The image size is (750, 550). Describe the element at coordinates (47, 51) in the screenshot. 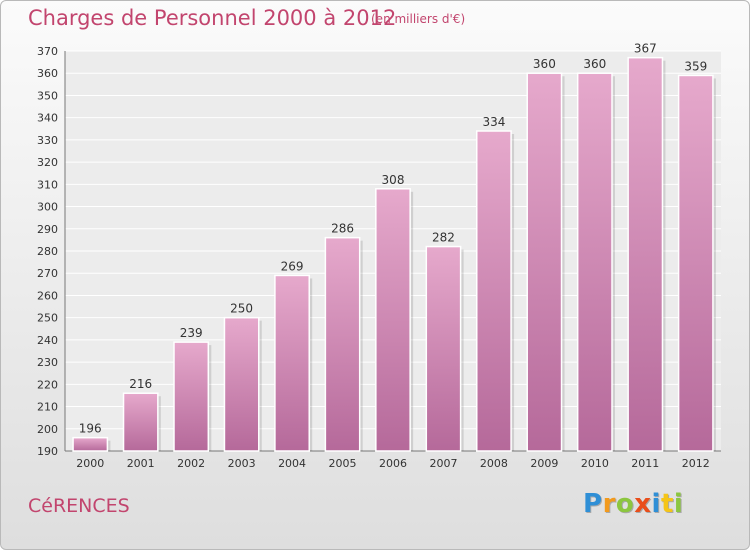

I see `y-tick-label: 370` at that location.